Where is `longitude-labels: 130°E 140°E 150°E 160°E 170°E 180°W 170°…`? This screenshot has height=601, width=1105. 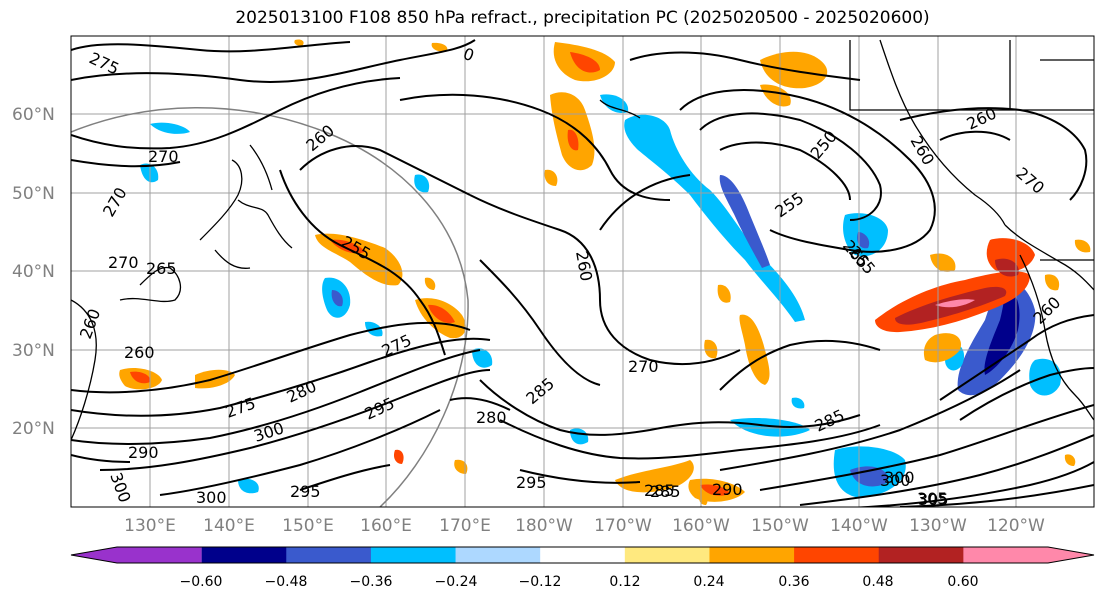 longitude-labels: 130°E 140°E 150°E 160°E 170°E 180°W 170°… is located at coordinates (584, 526).